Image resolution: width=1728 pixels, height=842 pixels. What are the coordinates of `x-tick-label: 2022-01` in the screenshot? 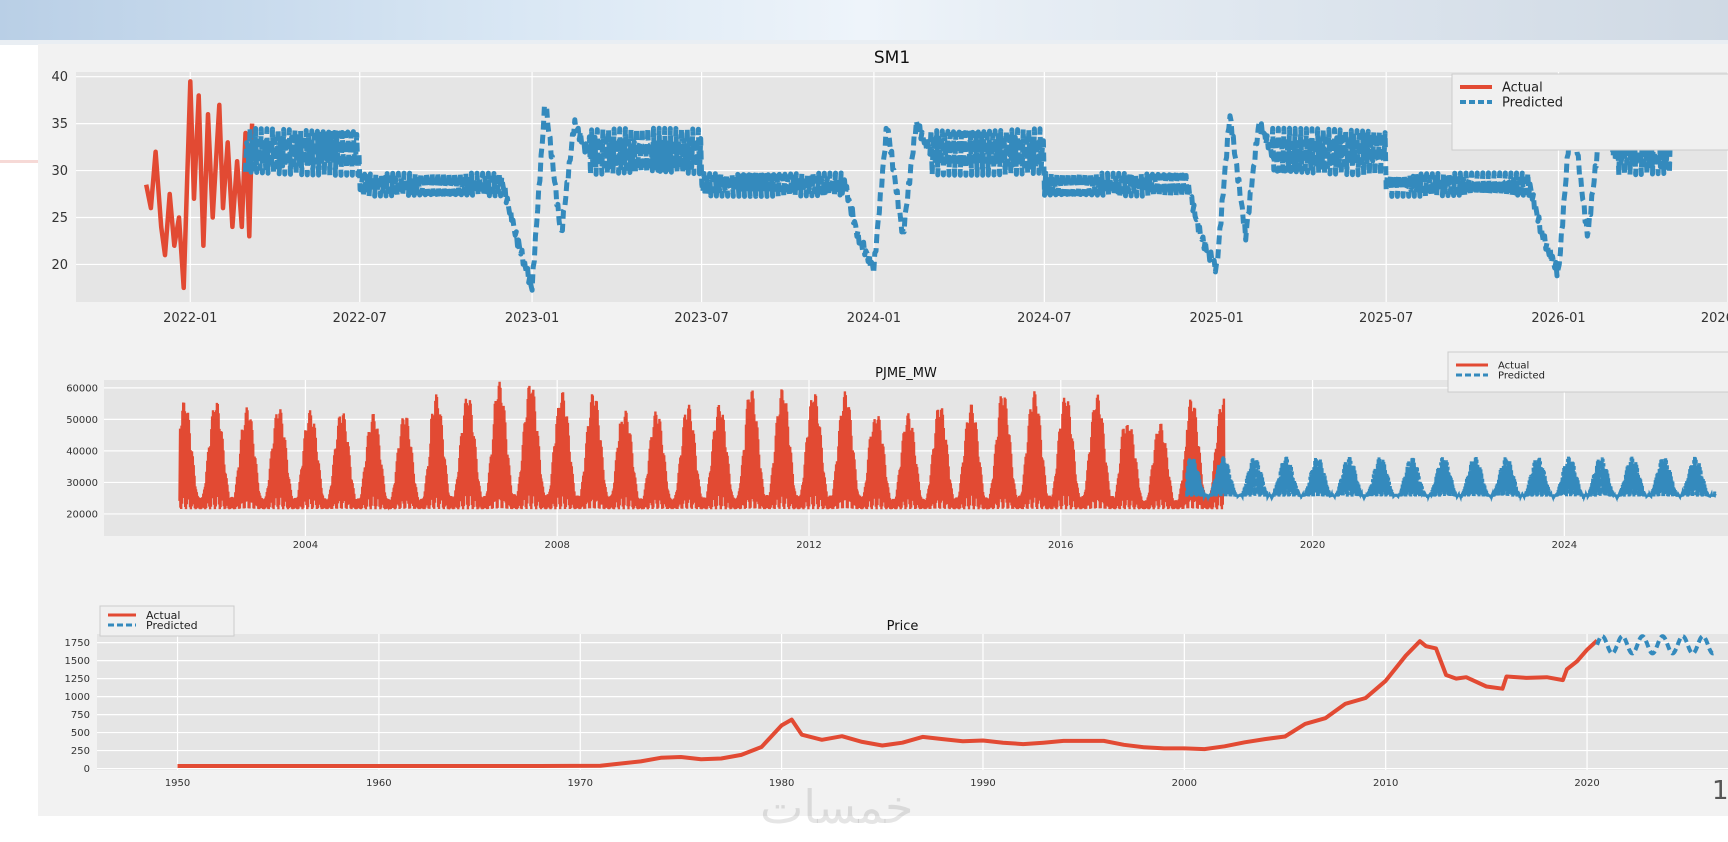 It's located at (190, 318).